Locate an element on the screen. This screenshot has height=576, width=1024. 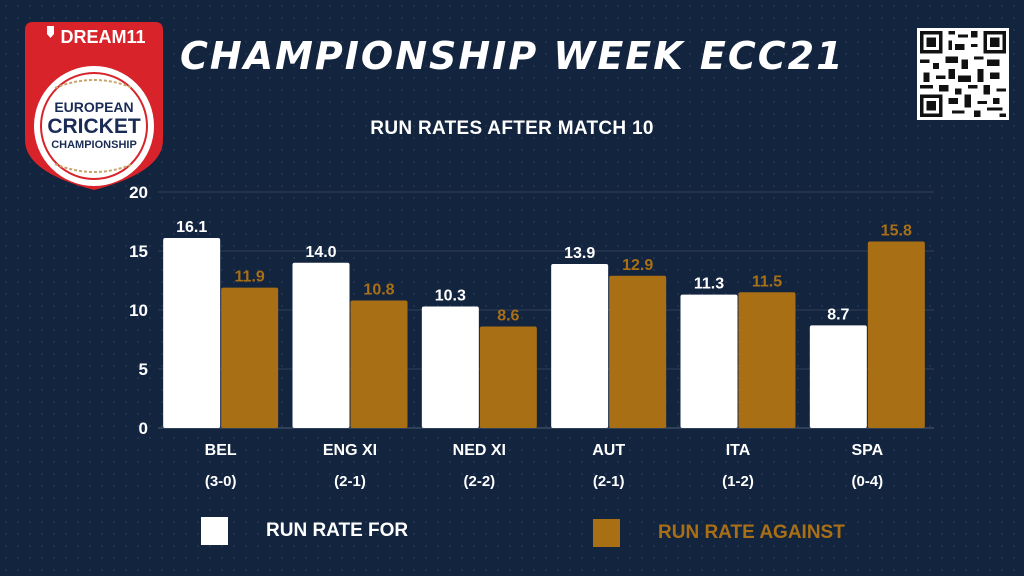
bar-value-label: 16.1 is located at coordinates (191, 227).